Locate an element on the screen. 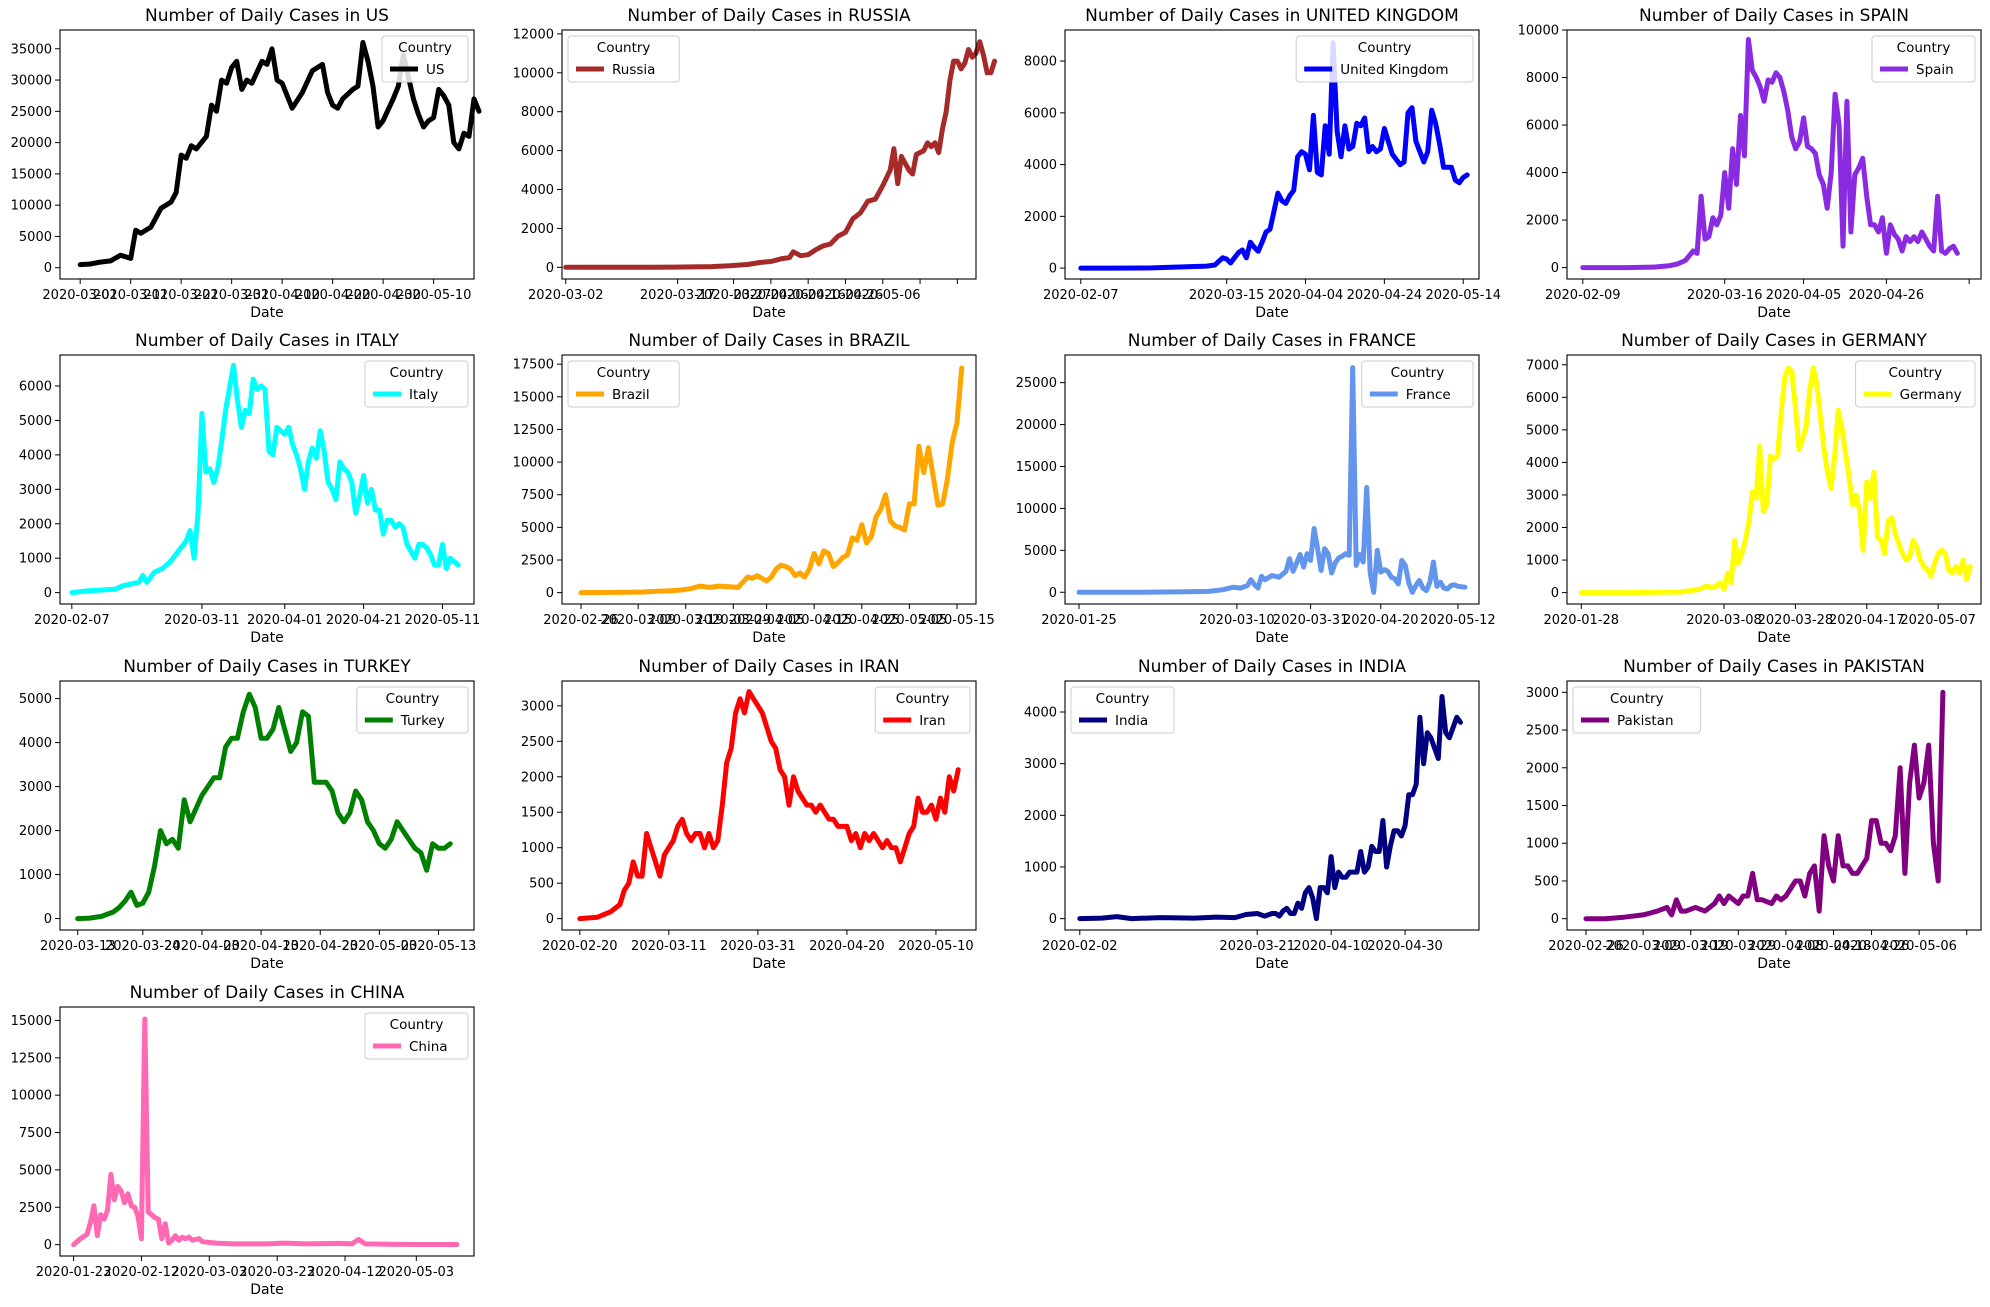 Image resolution: width=1990 pixels, height=1307 pixels. legend-entry: US is located at coordinates (435, 70).